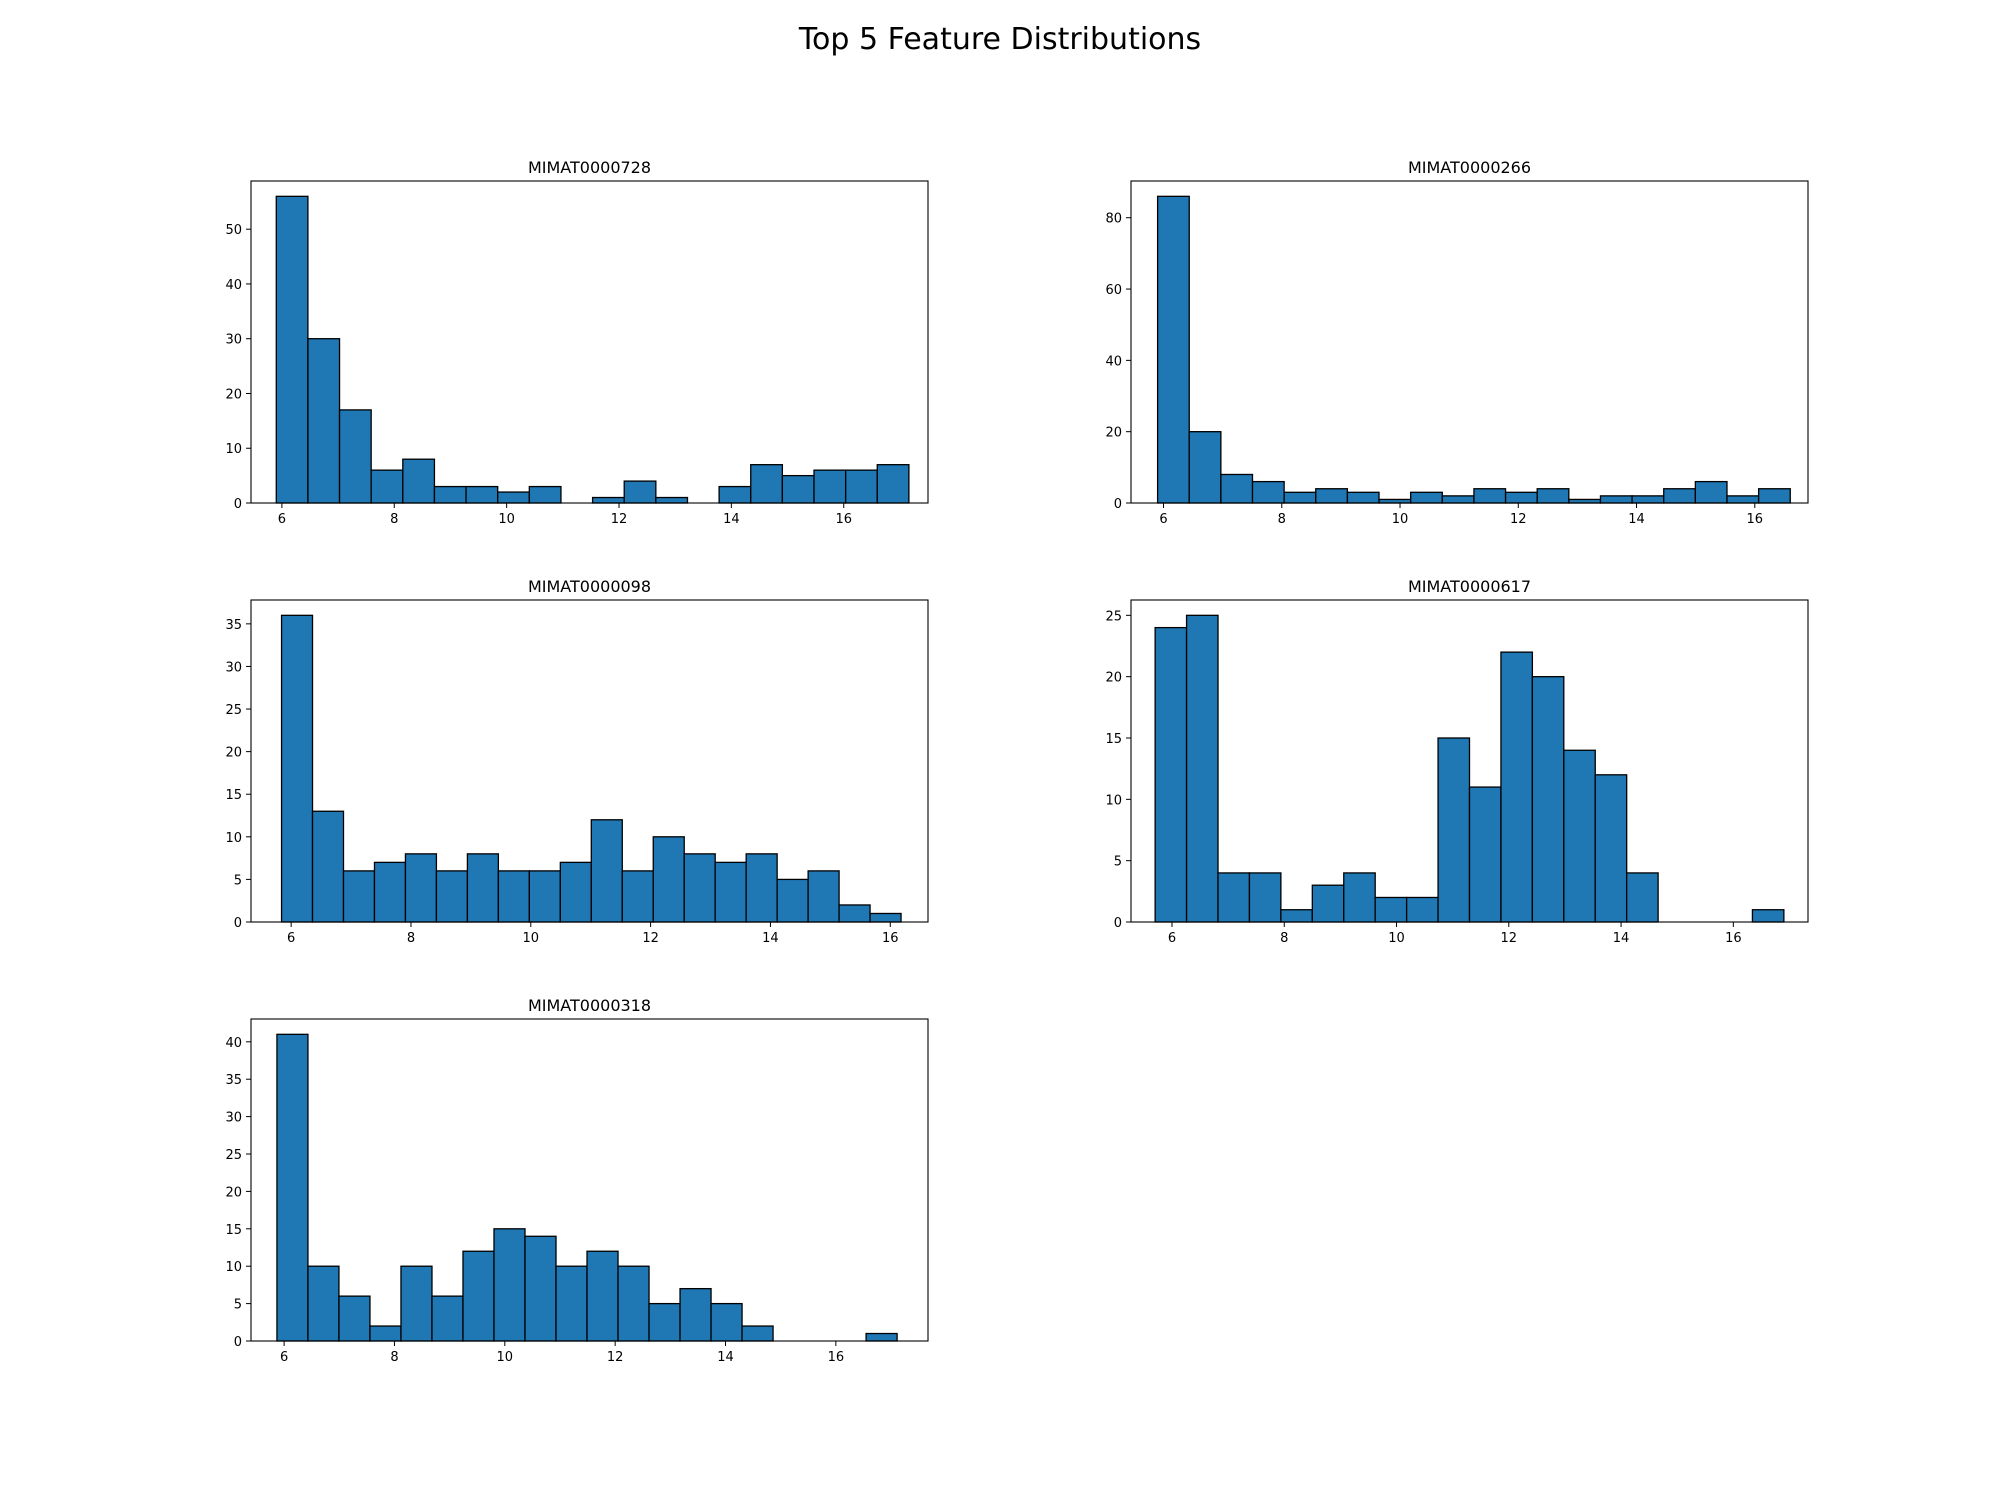 The height and width of the screenshot is (1500, 2000). I want to click on y-tick-label: 60, so click(1113, 290).